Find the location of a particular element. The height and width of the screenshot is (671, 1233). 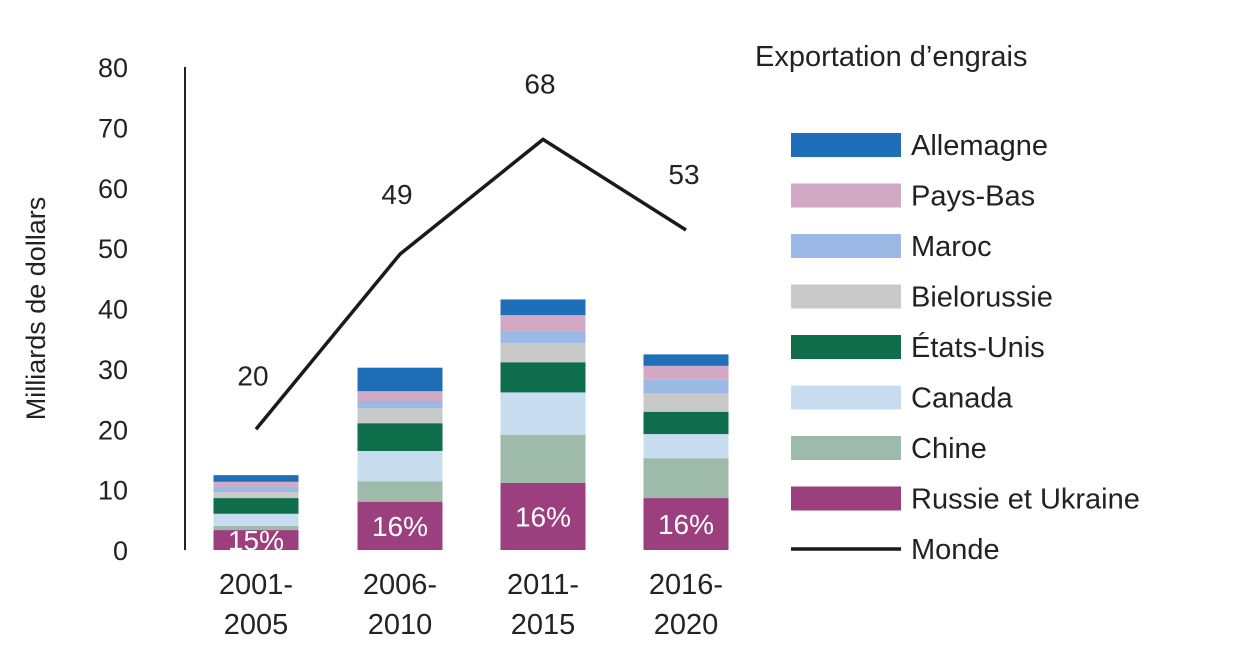

y-tick-label: 30 is located at coordinates (113, 370).